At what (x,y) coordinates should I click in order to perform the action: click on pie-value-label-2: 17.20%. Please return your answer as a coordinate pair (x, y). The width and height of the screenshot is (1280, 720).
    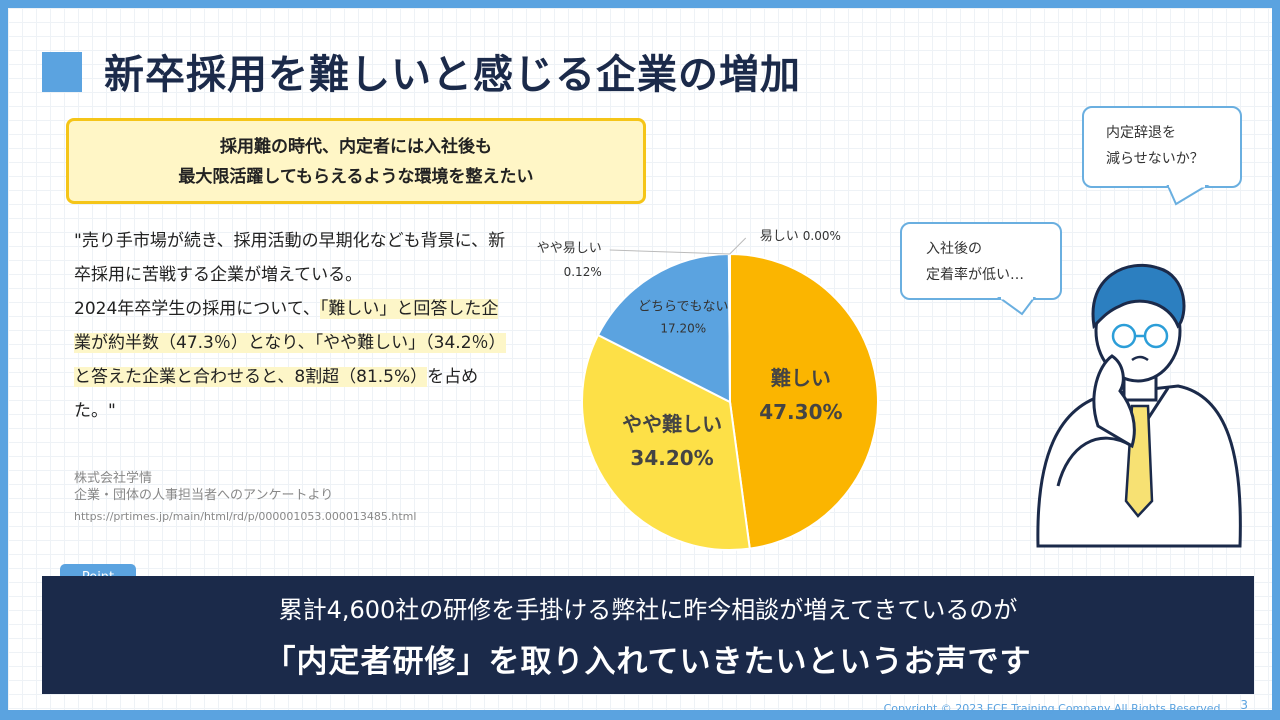
    Looking at the image, I should click on (683, 329).